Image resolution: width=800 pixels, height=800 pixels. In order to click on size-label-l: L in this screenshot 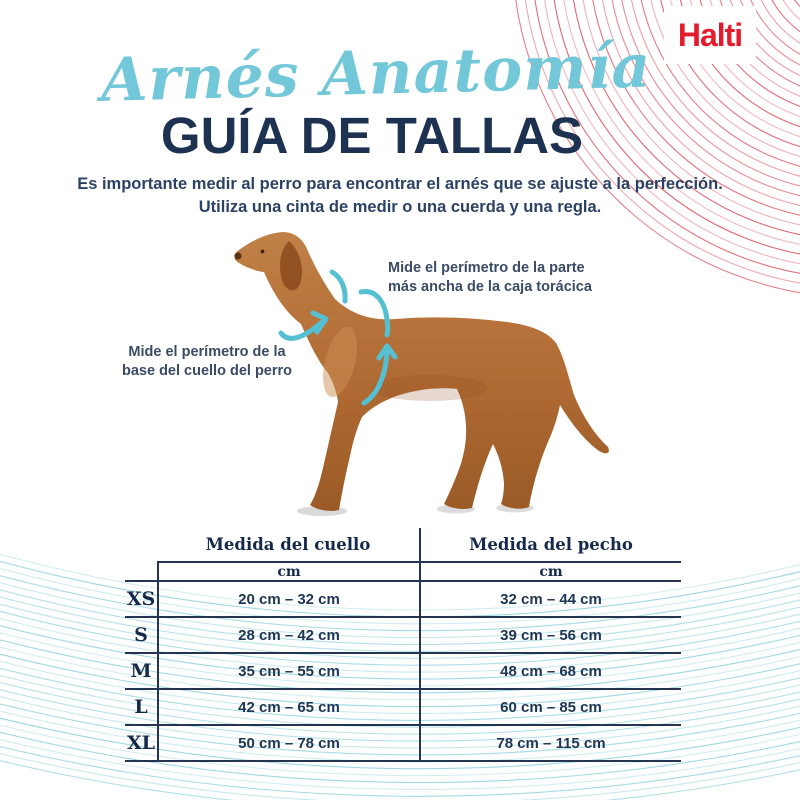, I will do `click(141, 708)`.